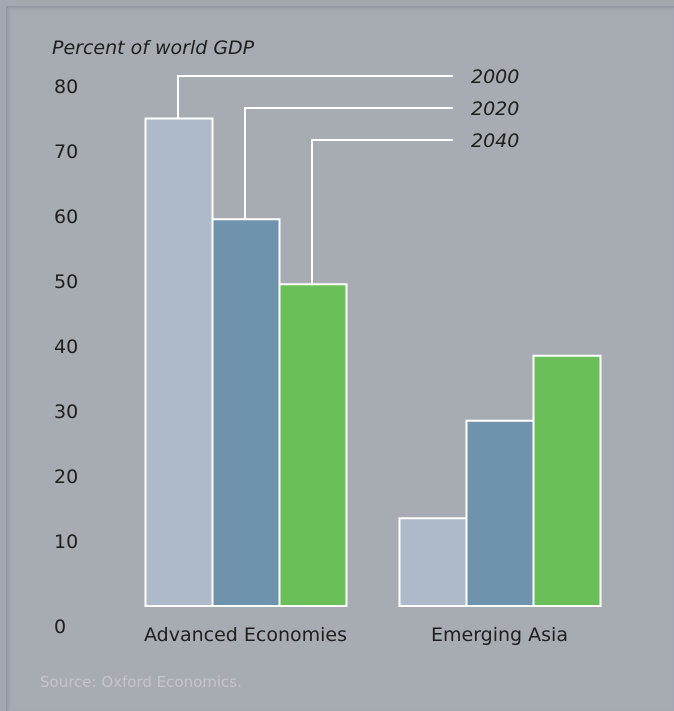 The width and height of the screenshot is (674, 711). I want to click on y-tick-label: 60, so click(66, 217).